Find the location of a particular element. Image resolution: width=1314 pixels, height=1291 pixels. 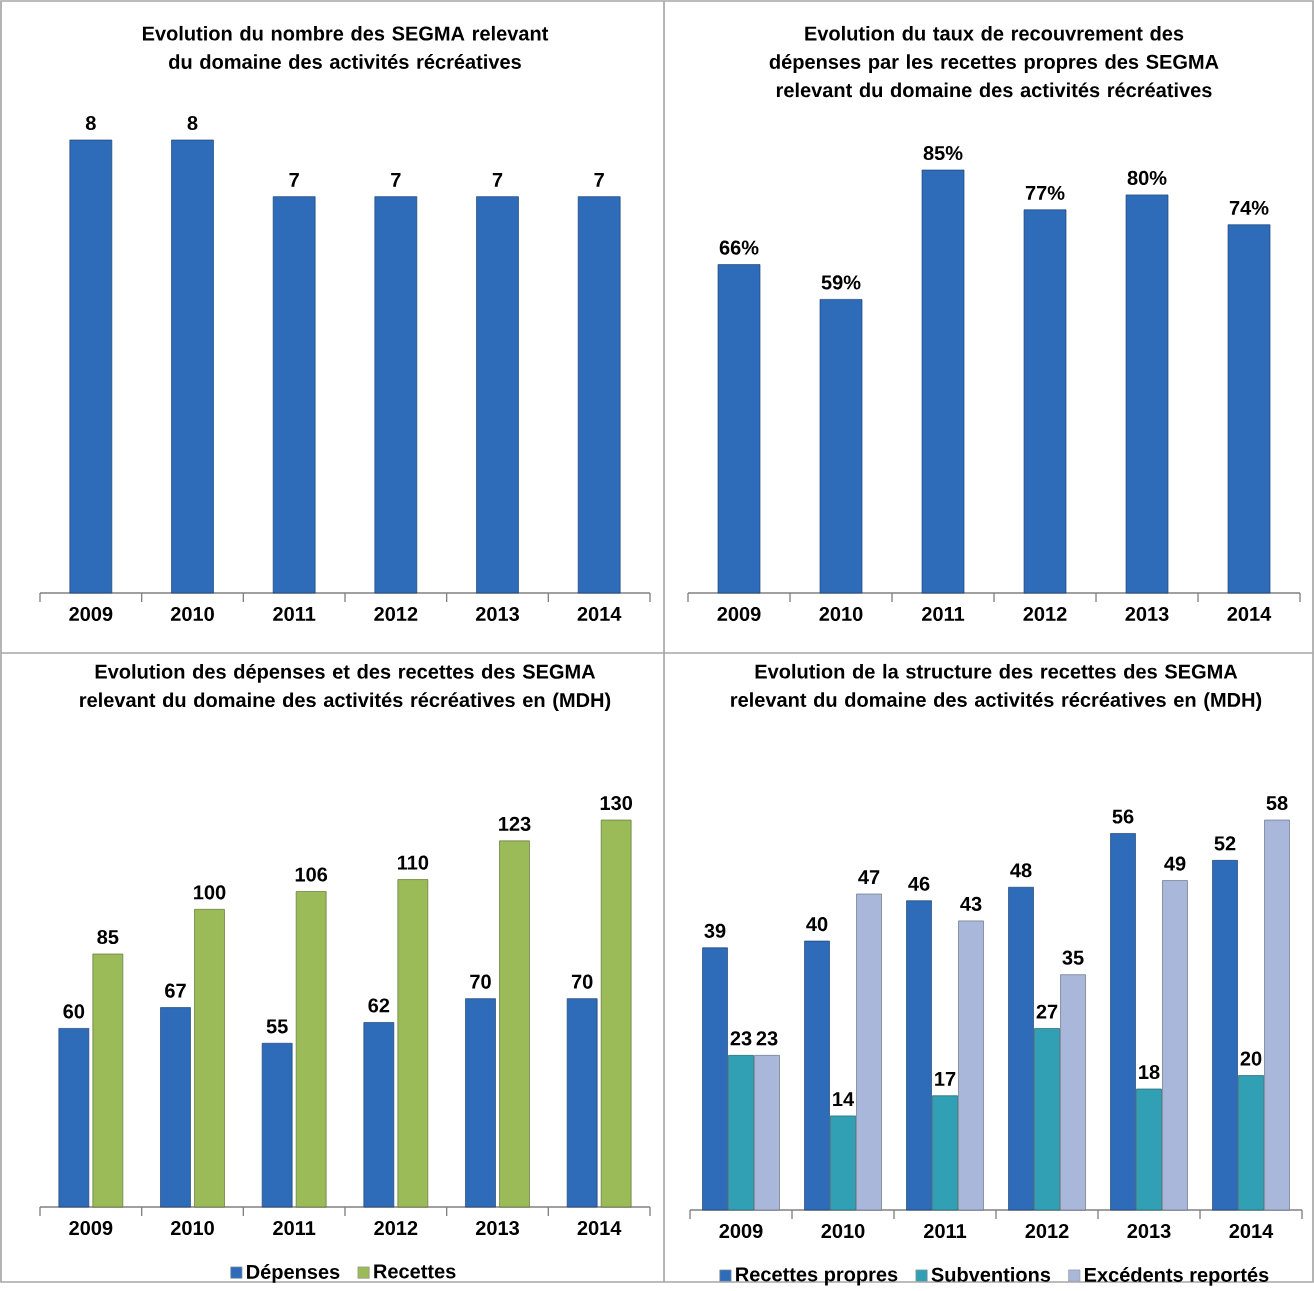

legend-label: Excédents reportés is located at coordinates (1176, 1276).